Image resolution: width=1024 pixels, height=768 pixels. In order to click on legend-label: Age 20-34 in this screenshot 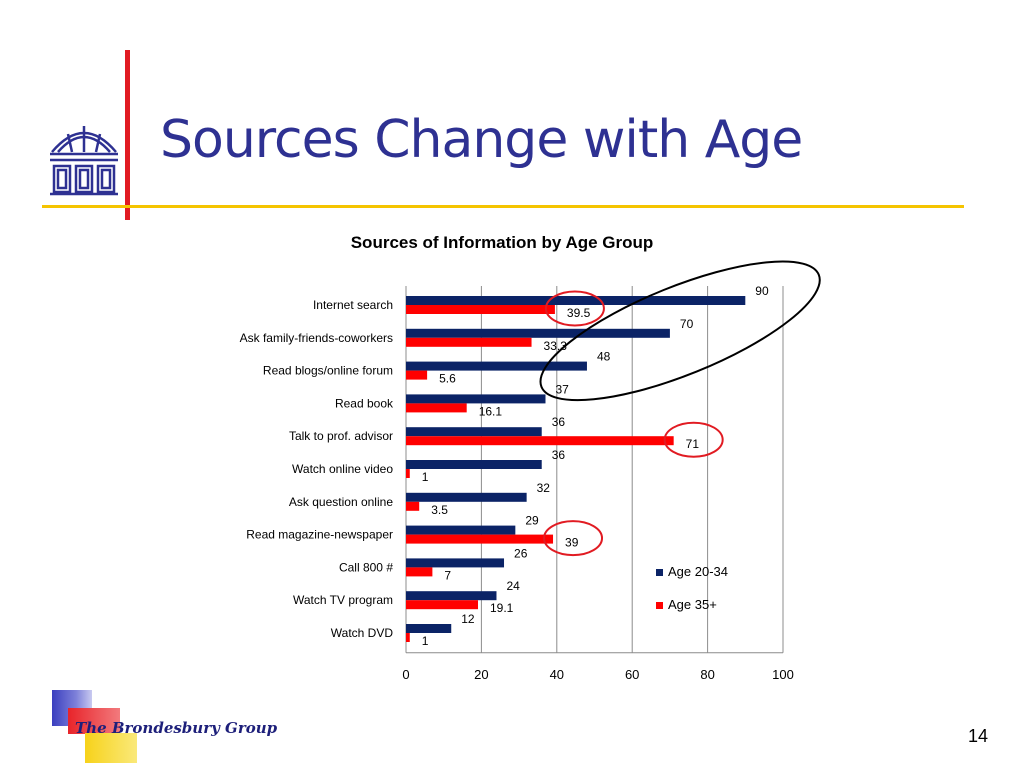, I will do `click(698, 571)`.